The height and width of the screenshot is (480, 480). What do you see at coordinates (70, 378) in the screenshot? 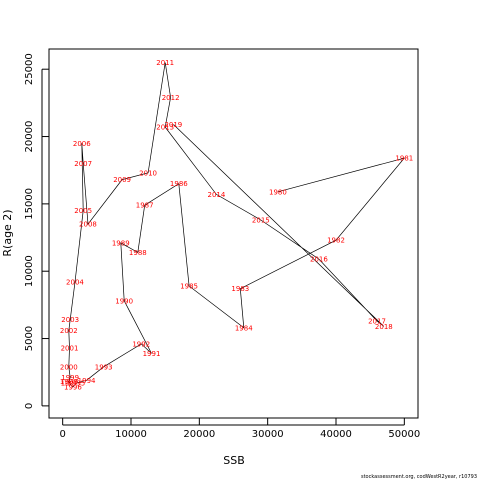
I see `point-label-1999: 1999` at bounding box center [70, 378].